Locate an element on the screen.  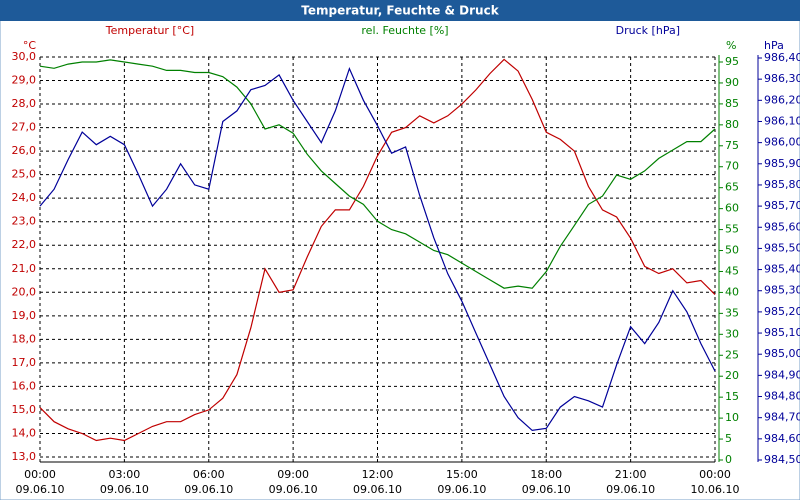
y2-tick-label: 35 is located at coordinates (732, 312).